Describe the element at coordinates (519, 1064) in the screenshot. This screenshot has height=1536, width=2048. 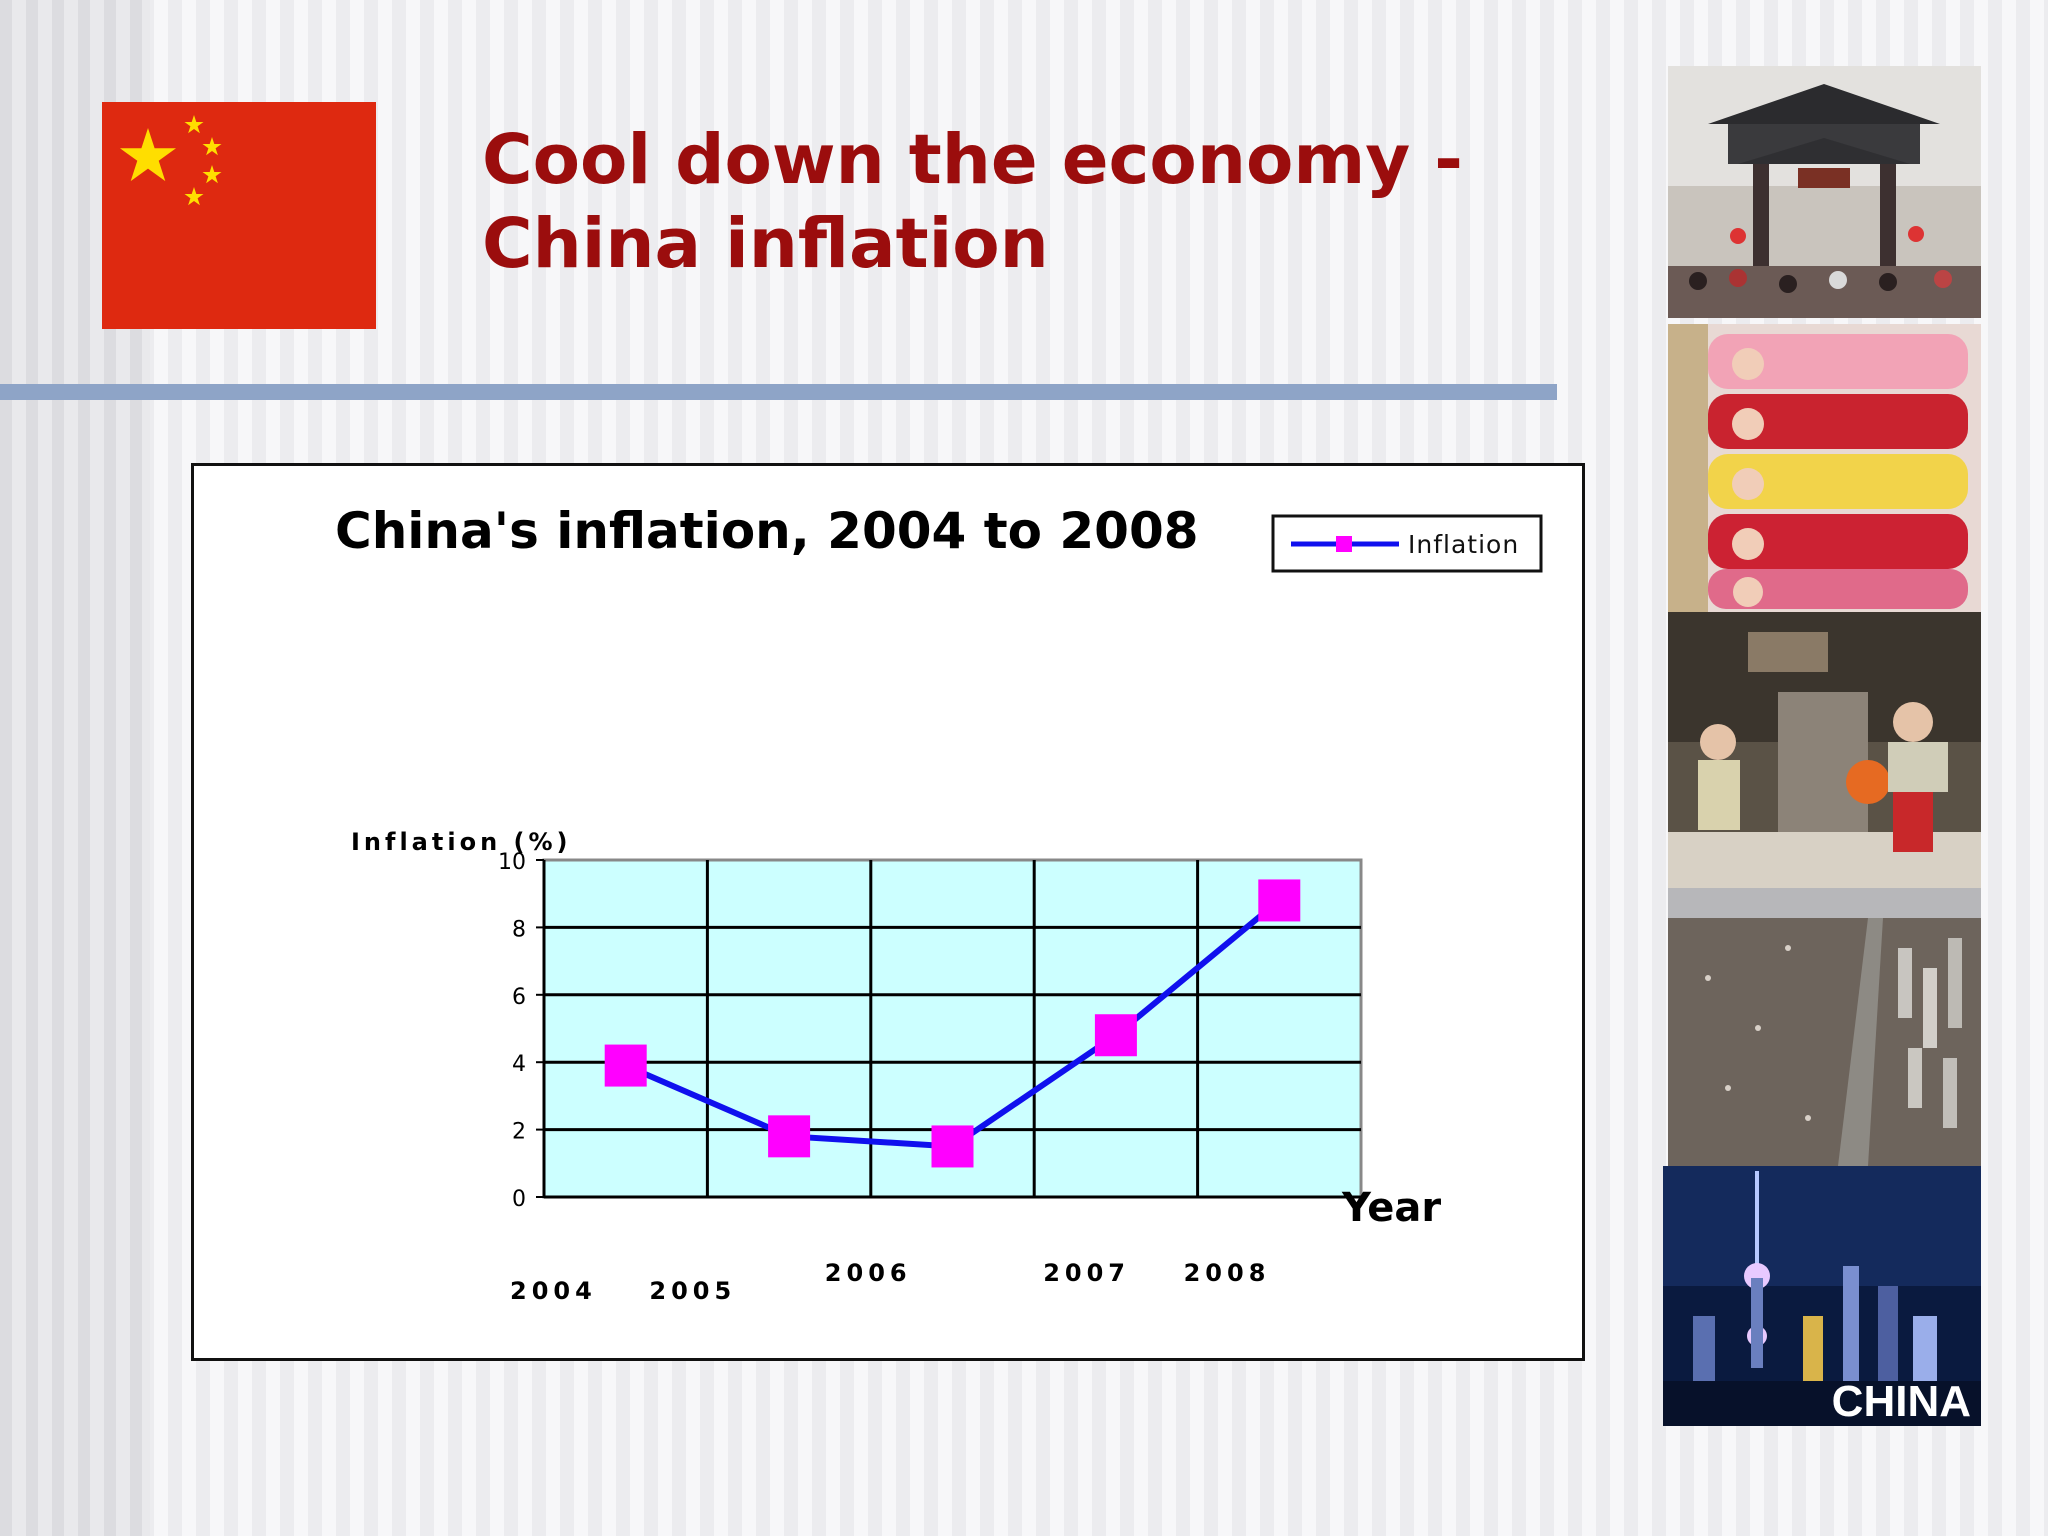
I see `y-tick-label: 4` at that location.